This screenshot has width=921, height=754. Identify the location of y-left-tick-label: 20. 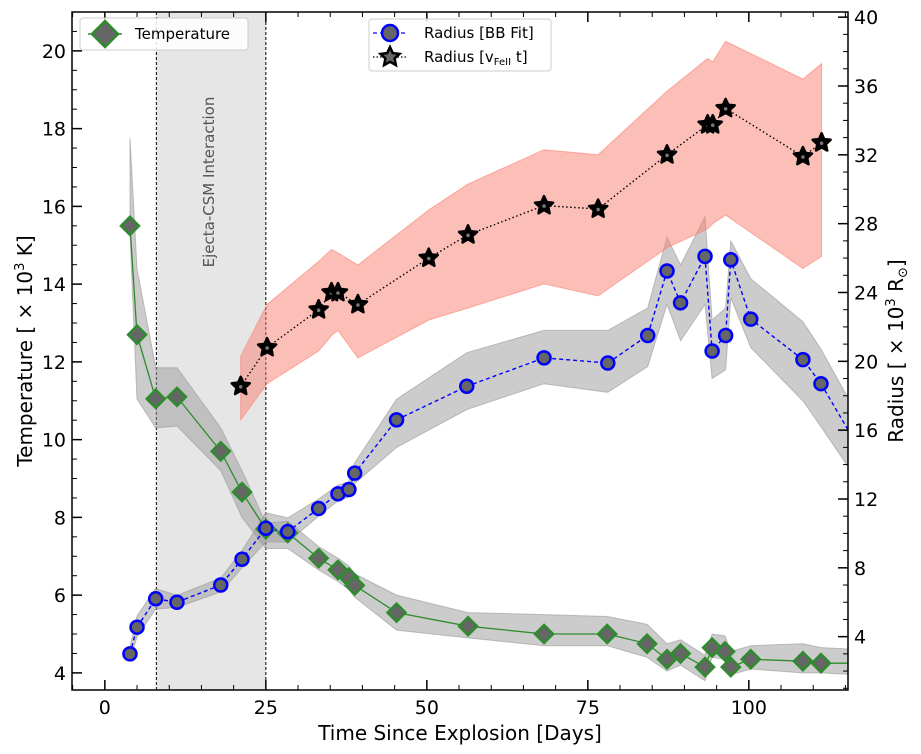
(54, 52).